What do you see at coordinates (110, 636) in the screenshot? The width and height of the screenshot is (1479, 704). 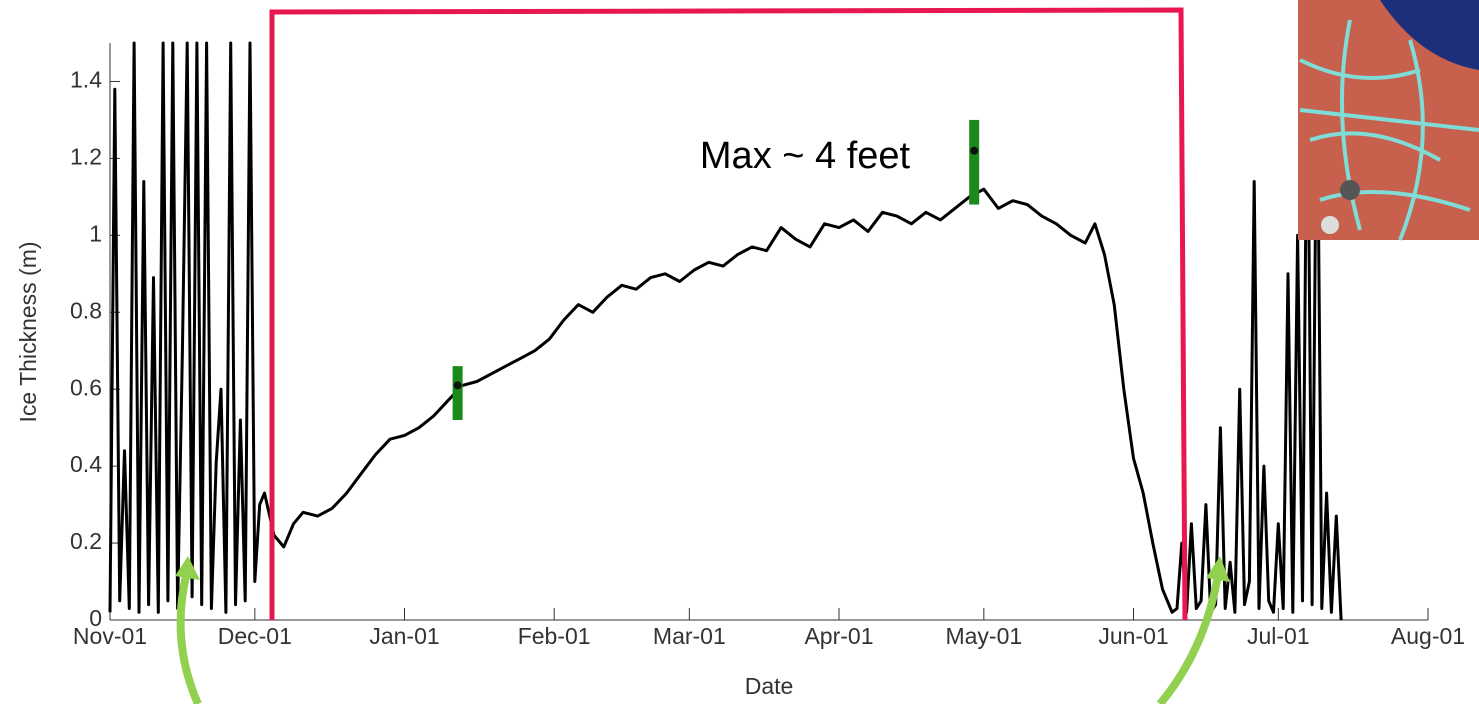 I see `x-tick-label: Nov-01` at bounding box center [110, 636].